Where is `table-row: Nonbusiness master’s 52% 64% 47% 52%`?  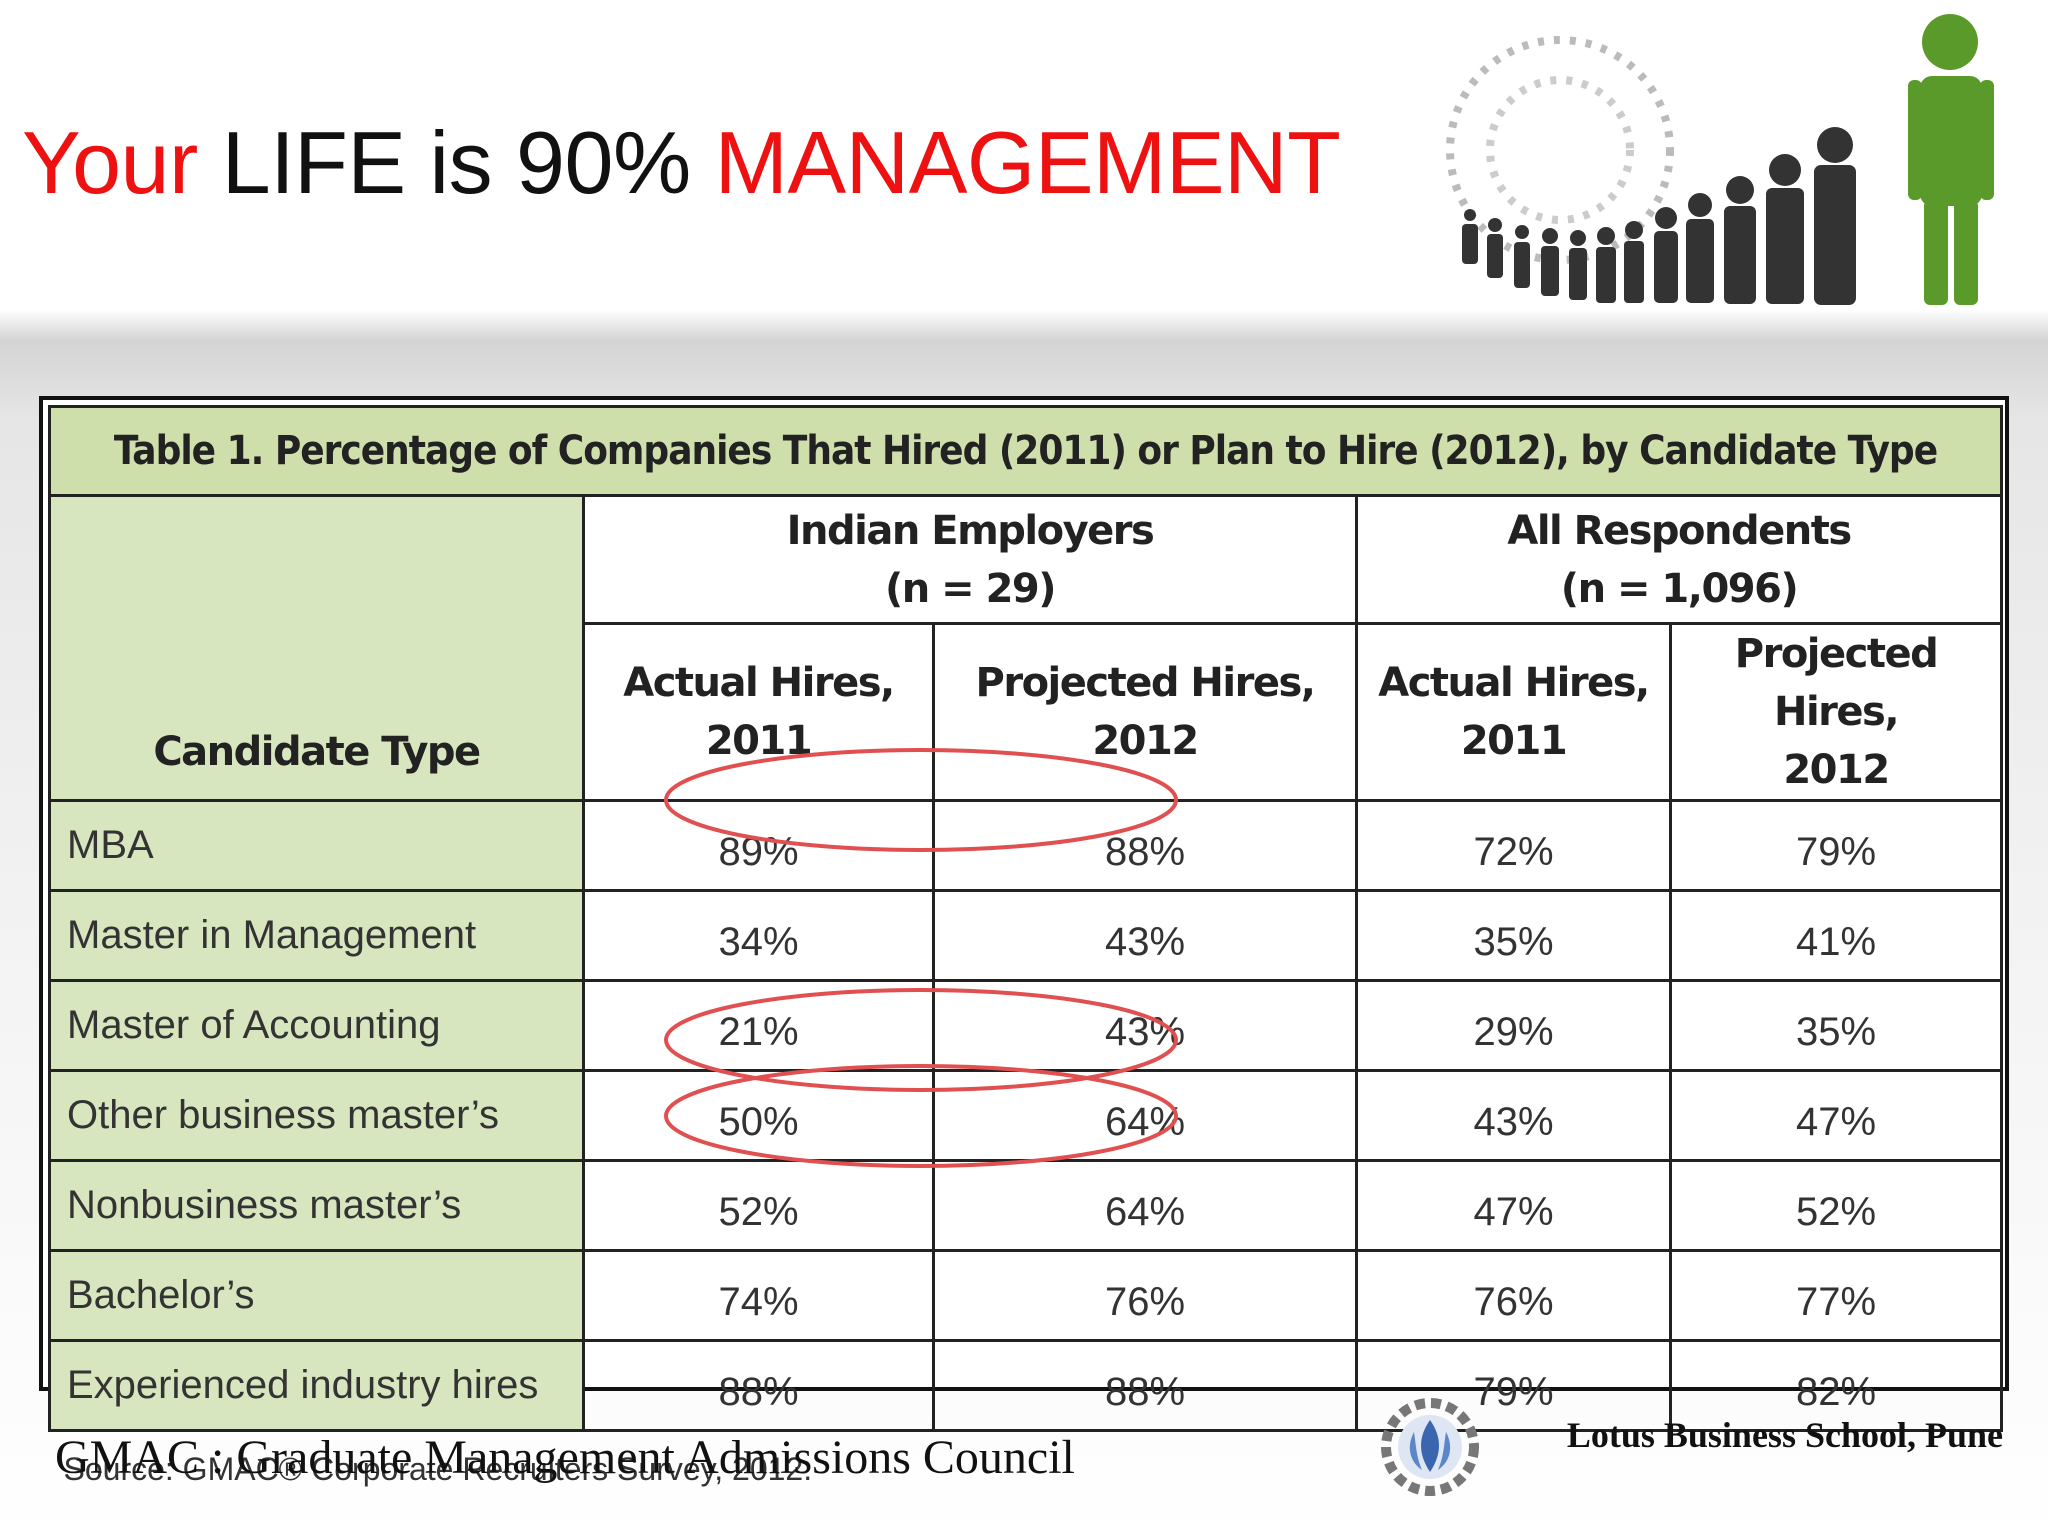
table-row: Nonbusiness master’s 52% 64% 47% 52% is located at coordinates (1026, 1205).